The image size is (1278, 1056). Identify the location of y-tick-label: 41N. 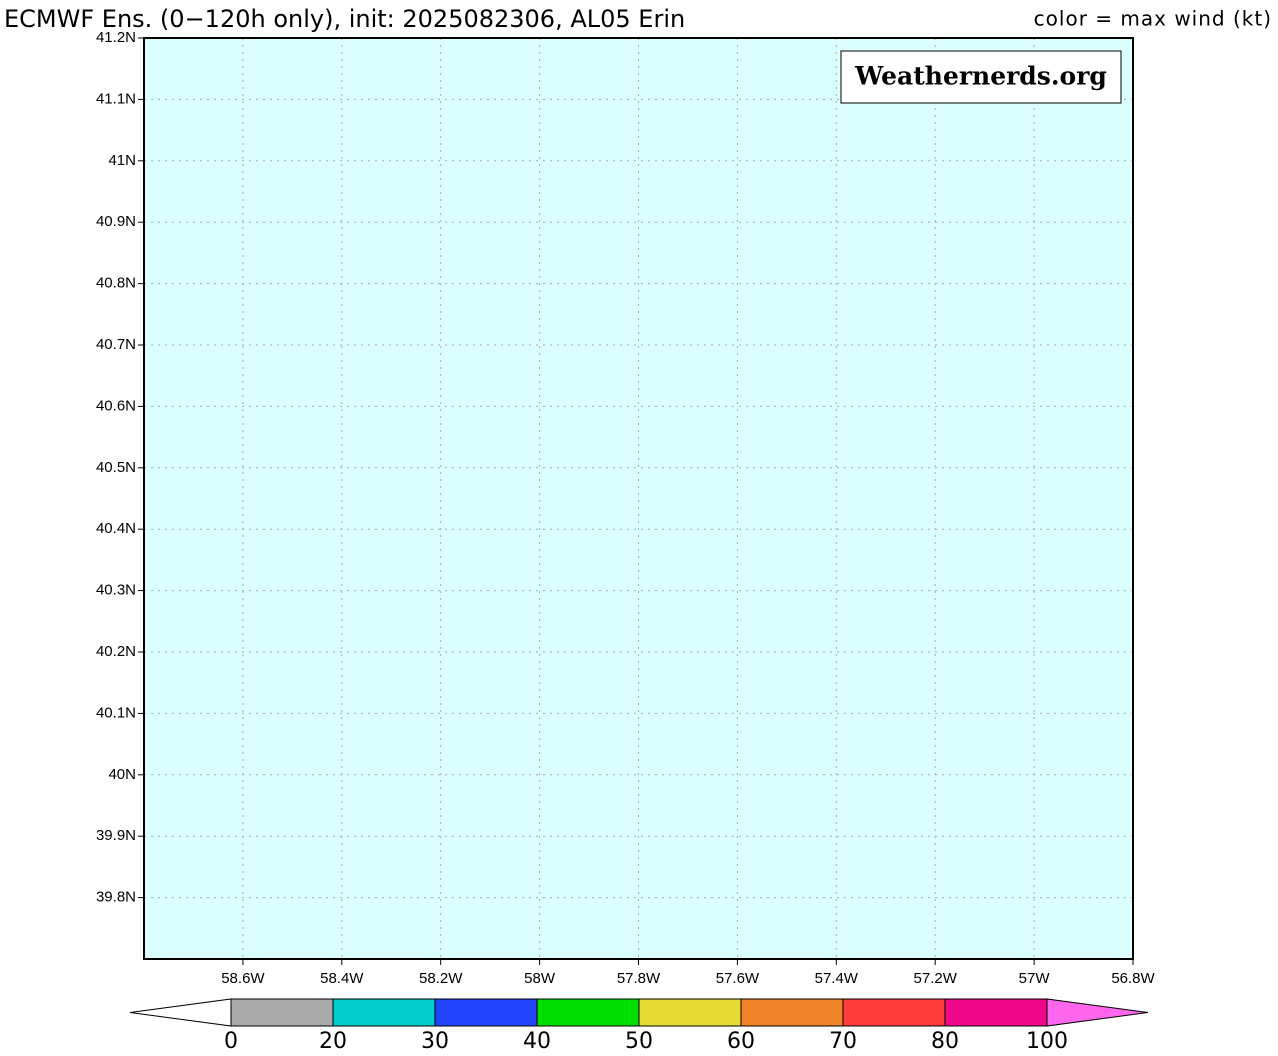
(122, 160).